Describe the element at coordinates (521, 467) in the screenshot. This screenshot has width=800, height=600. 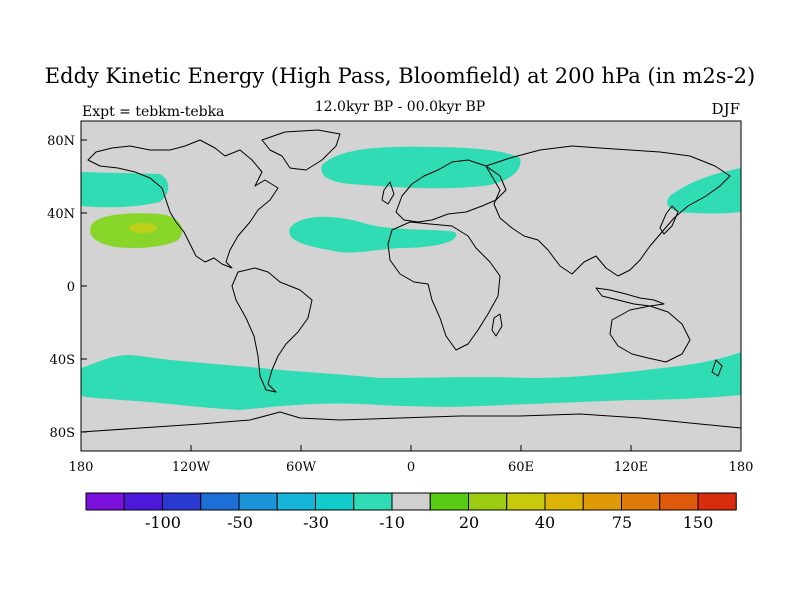
I see `x-tick-label: 60E` at that location.